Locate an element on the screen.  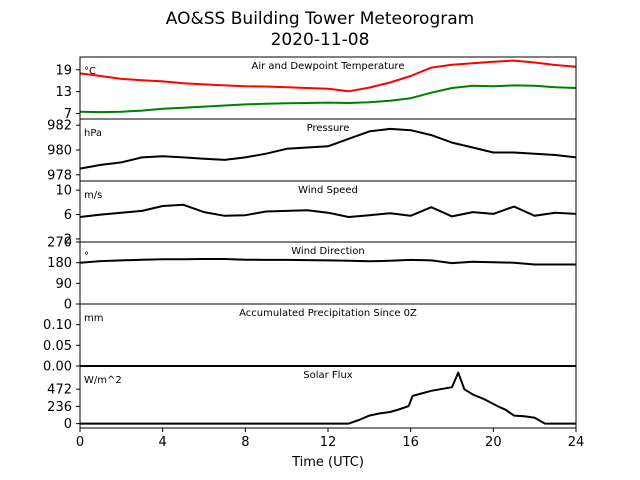
panel-2-ytick-label-2: 10 is located at coordinates (63, 191).